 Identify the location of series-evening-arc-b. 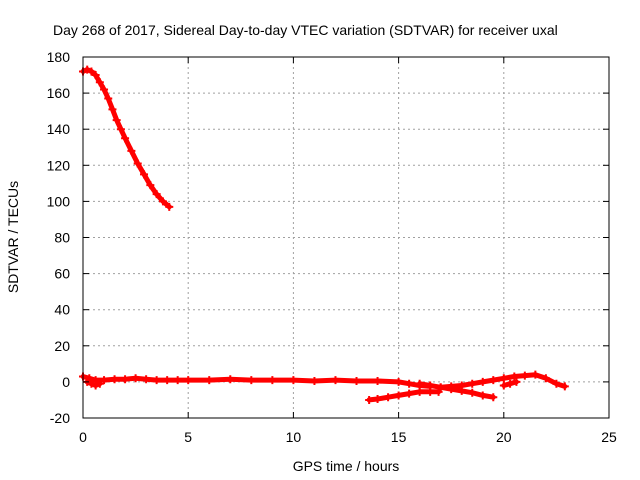
(502, 381).